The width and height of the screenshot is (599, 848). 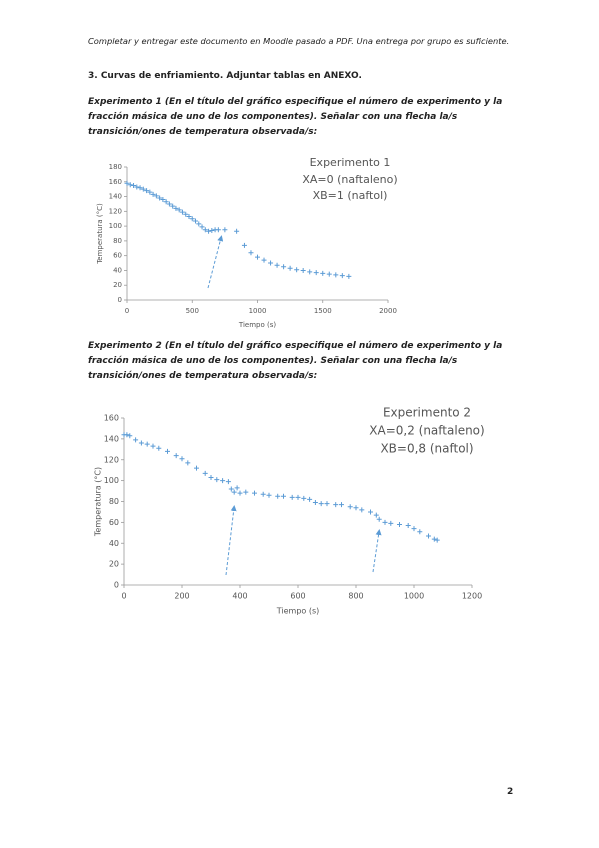 I want to click on x-tick-label: 1500, so click(x=323, y=311).